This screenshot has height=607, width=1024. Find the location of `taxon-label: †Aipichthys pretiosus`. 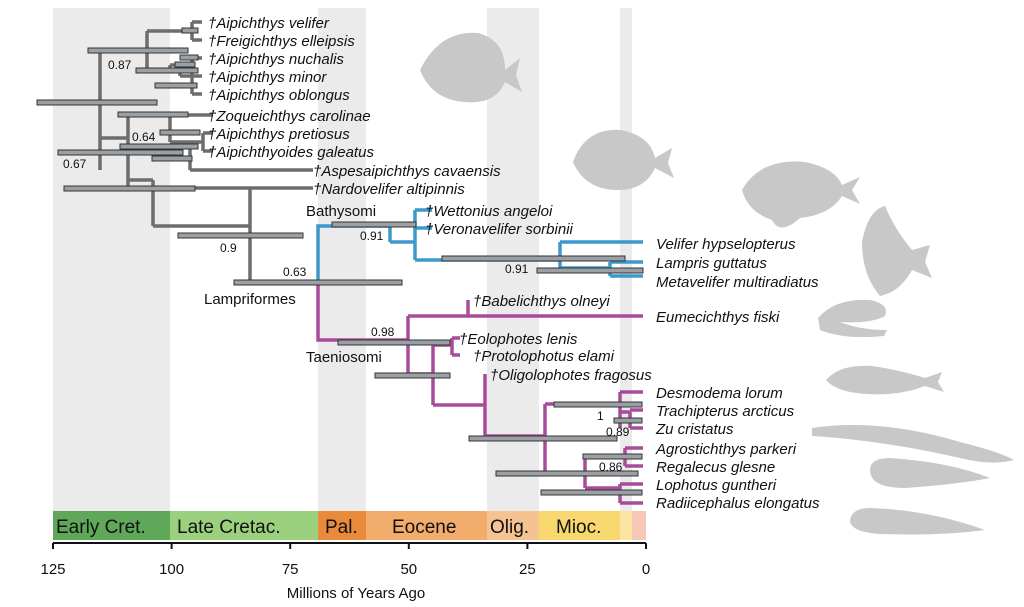

taxon-label: †Aipichthys pretiosus is located at coordinates (279, 134).